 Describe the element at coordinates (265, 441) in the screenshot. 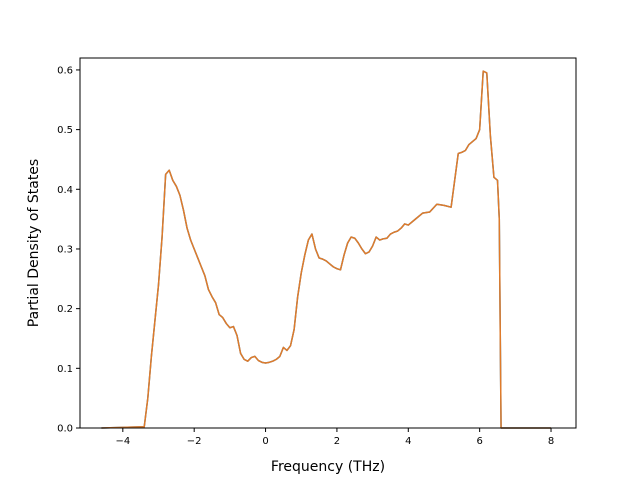

I see `x-tick-label: 0` at that location.